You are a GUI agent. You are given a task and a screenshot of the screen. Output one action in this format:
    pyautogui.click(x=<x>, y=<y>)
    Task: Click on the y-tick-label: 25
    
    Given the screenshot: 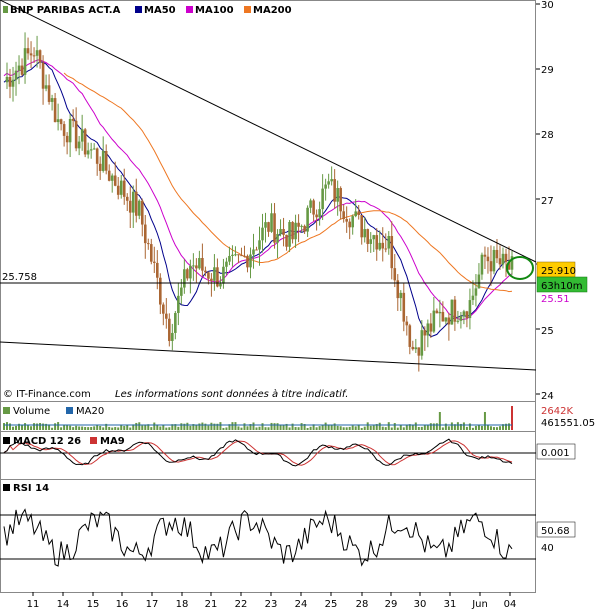 What is the action you would take?
    pyautogui.click(x=547, y=331)
    